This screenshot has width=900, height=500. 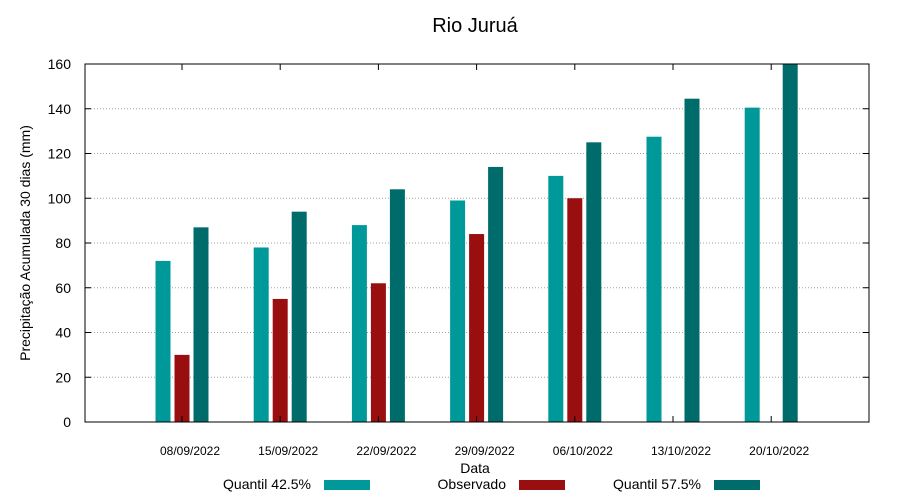 I want to click on legend-label: Quantil 42.5%, so click(x=267, y=484).